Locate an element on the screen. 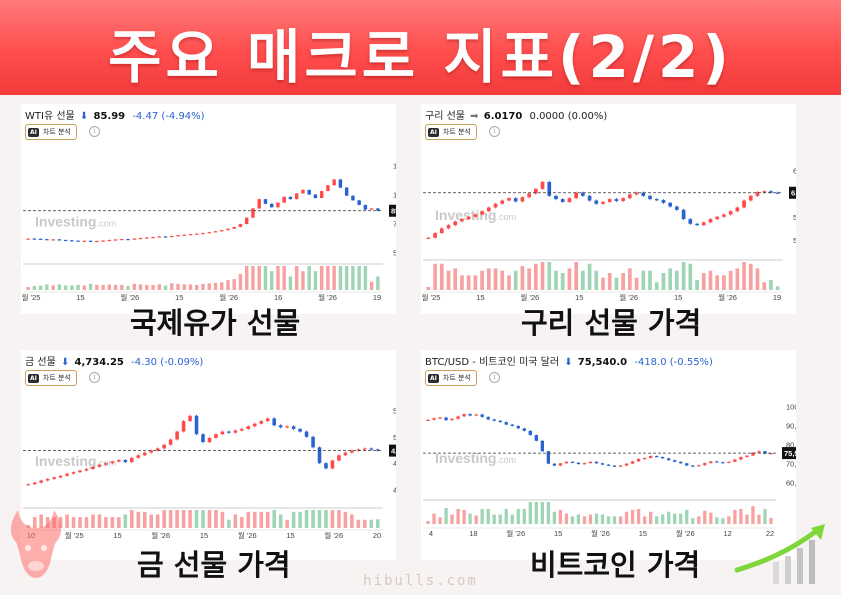 The height and width of the screenshot is (595, 841). y-tick-label: 60,000 is located at coordinates (791, 483).